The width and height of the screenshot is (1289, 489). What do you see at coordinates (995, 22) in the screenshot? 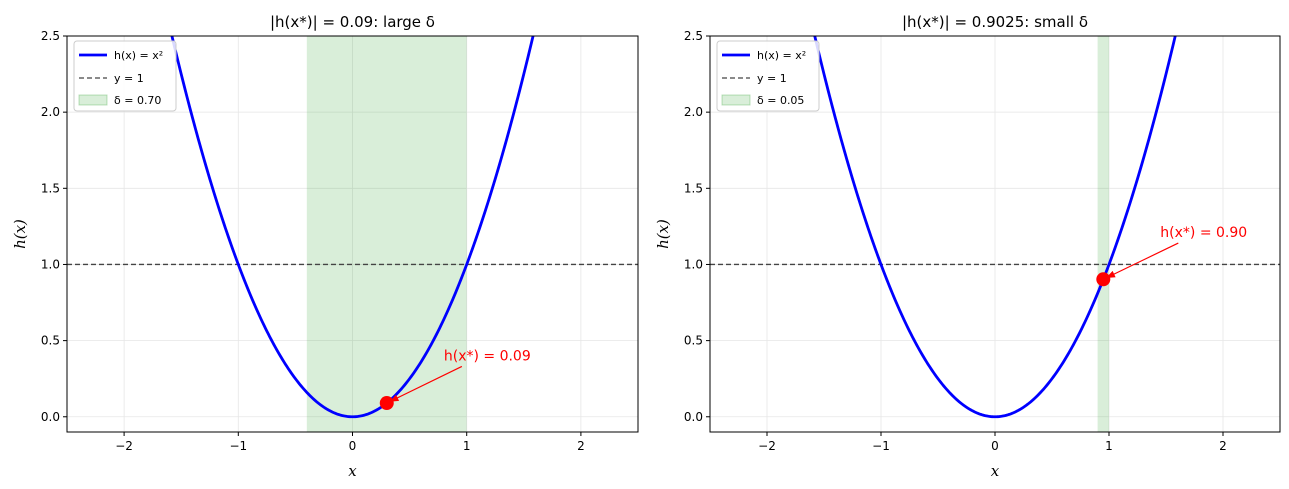
I see `chart-title: |h(x*)| = 0.9025: small δ` at bounding box center [995, 22].